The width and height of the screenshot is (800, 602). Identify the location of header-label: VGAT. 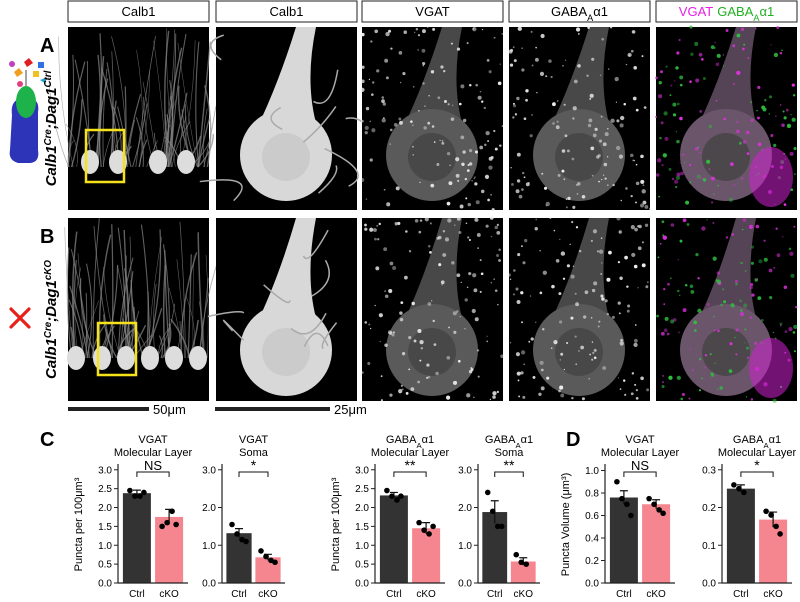
(432, 11).